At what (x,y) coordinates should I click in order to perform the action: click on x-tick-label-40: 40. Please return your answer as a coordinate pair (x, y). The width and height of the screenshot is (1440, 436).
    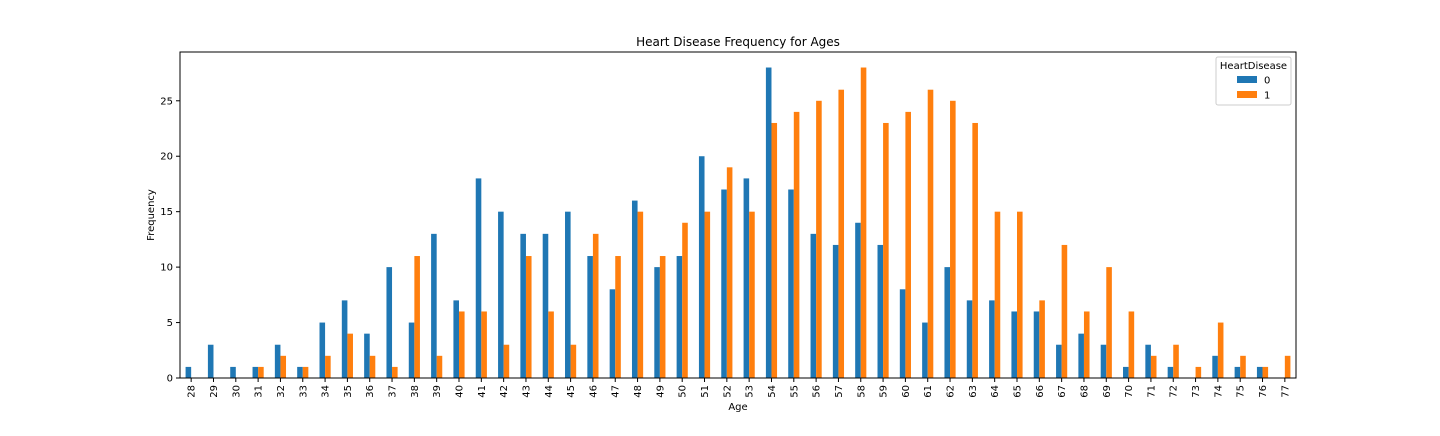
    Looking at the image, I should click on (460, 391).